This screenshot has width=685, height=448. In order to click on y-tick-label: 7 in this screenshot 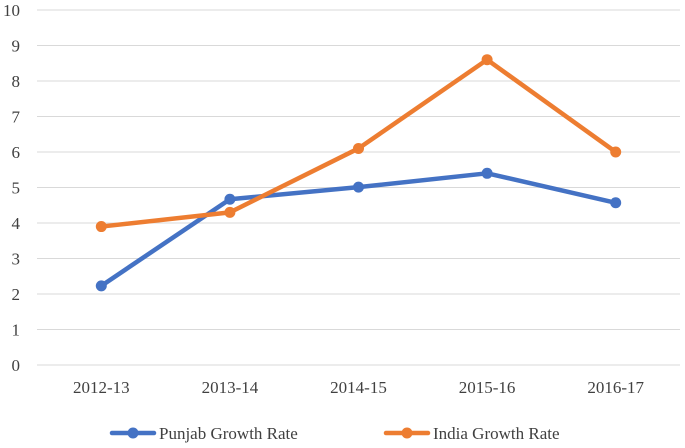, I will do `click(16, 117)`.